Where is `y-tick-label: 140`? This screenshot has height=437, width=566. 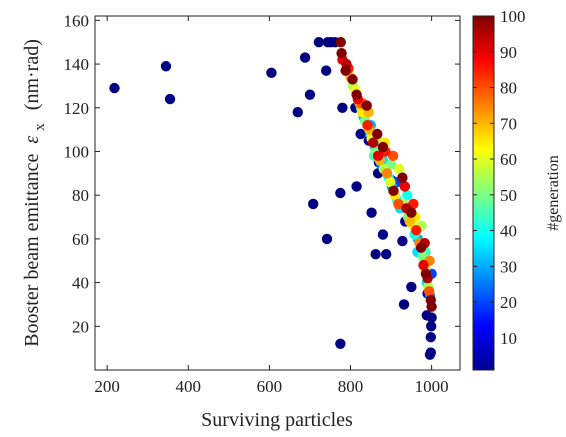
y-tick-label: 140 is located at coordinates (77, 64).